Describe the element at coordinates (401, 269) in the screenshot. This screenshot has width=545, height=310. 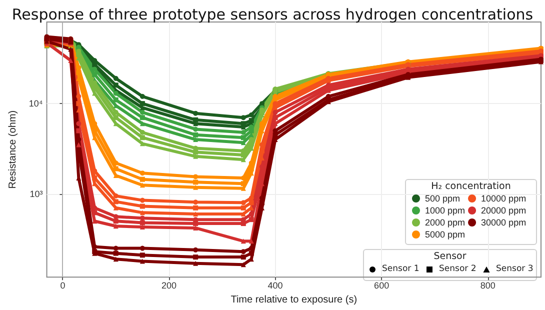
I see `annotation: Sensor 1` at that location.